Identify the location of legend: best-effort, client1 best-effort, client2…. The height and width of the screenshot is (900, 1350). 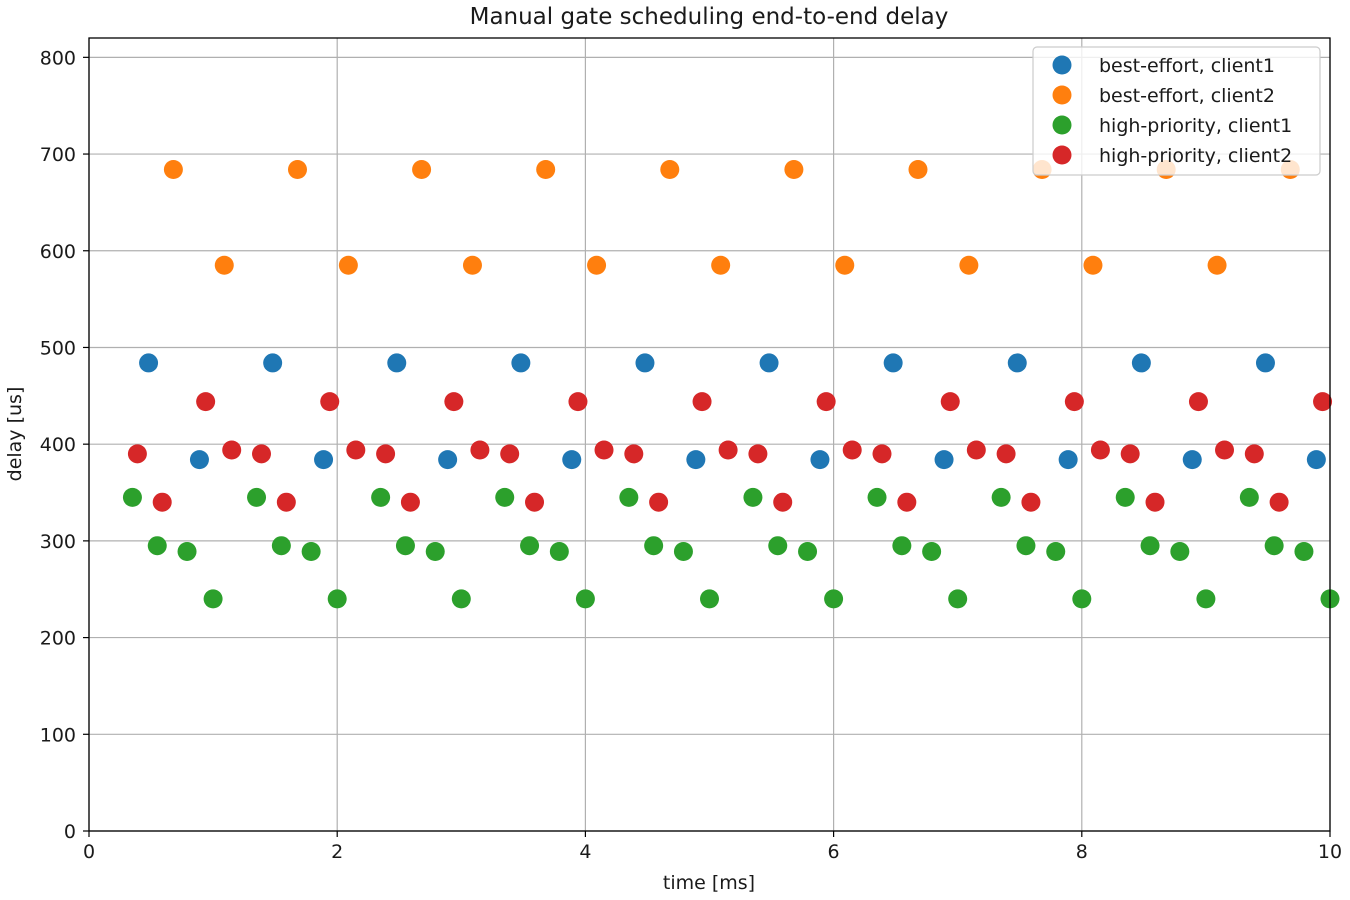
(1176, 111).